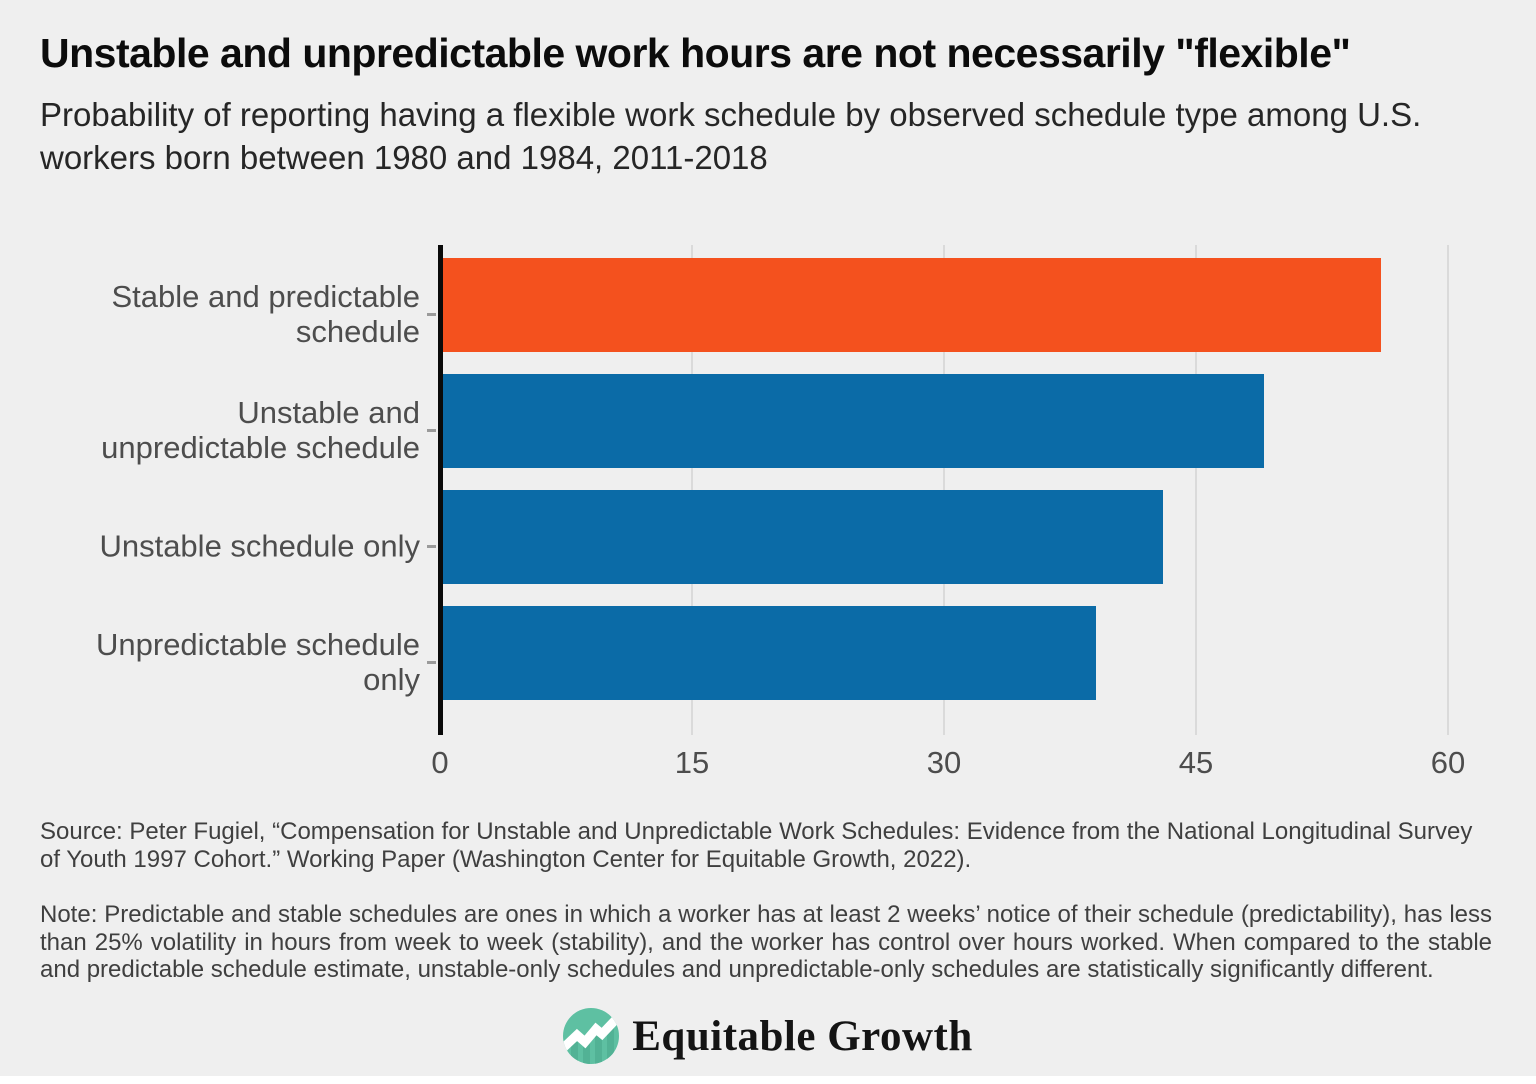 The width and height of the screenshot is (1536, 1084). Describe the element at coordinates (265, 296) in the screenshot. I see `category-label-line: Stable and predictable` at that location.